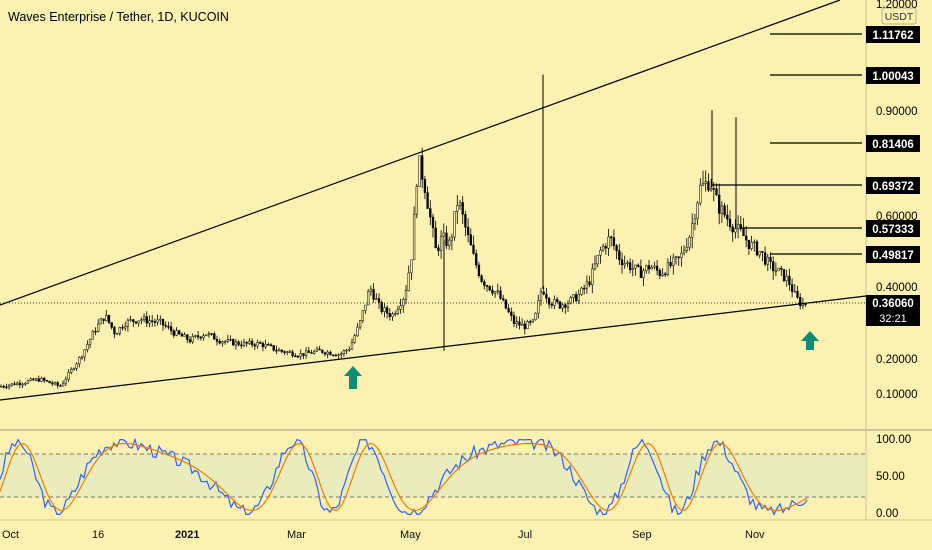 This screenshot has height=550, width=932. I want to click on stoch-band, so click(433, 475).